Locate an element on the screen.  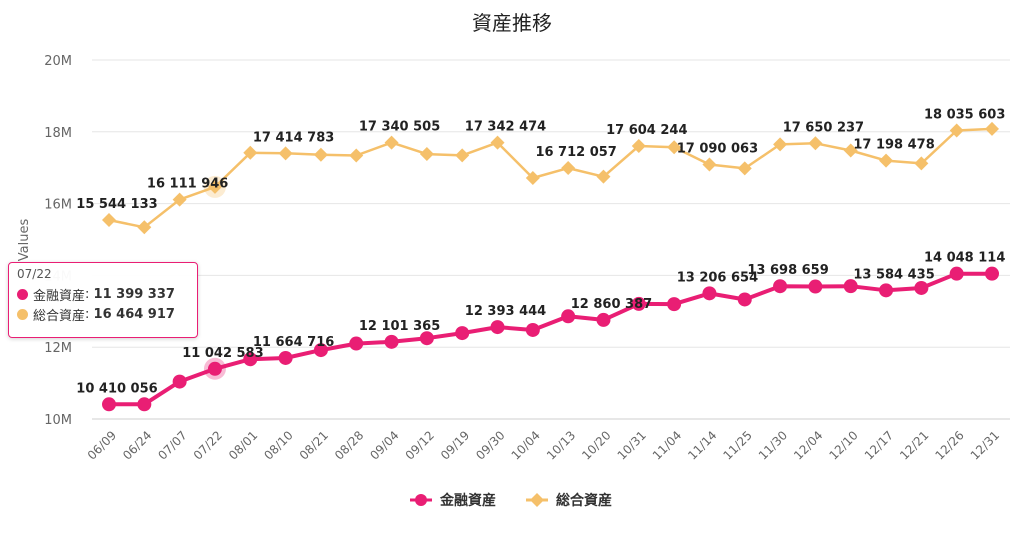
legend-item-financial: 金融資産 is located at coordinates (453, 500).